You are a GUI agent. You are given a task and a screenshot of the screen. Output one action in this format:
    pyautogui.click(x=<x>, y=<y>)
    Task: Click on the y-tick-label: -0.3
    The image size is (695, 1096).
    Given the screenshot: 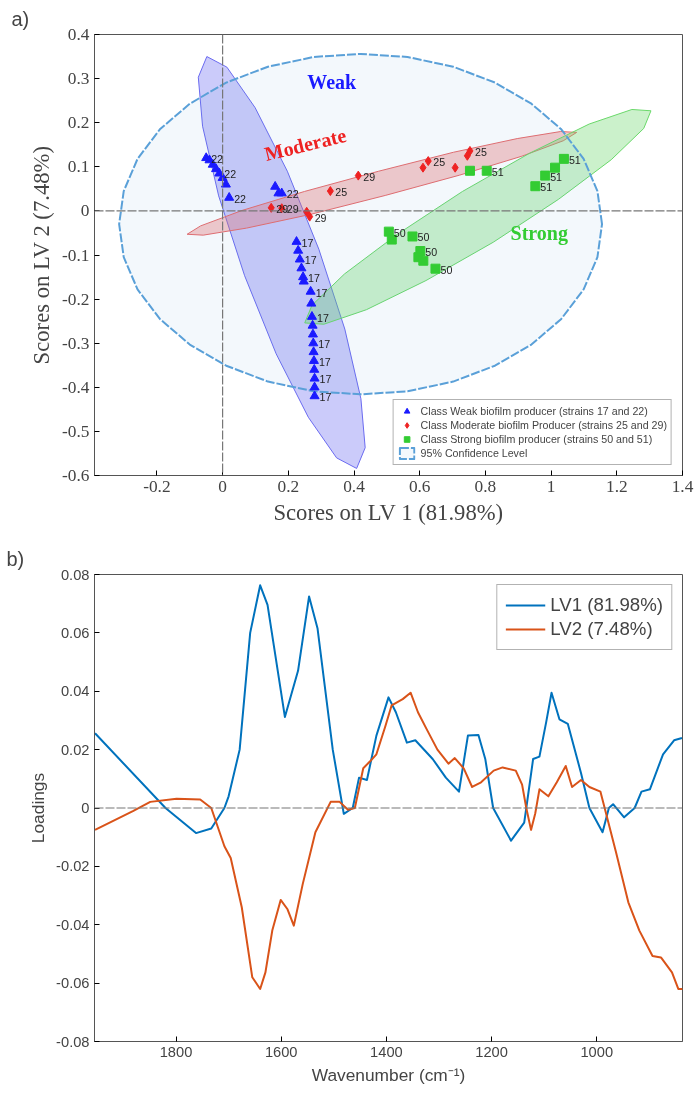 What is the action you would take?
    pyautogui.click(x=76, y=343)
    